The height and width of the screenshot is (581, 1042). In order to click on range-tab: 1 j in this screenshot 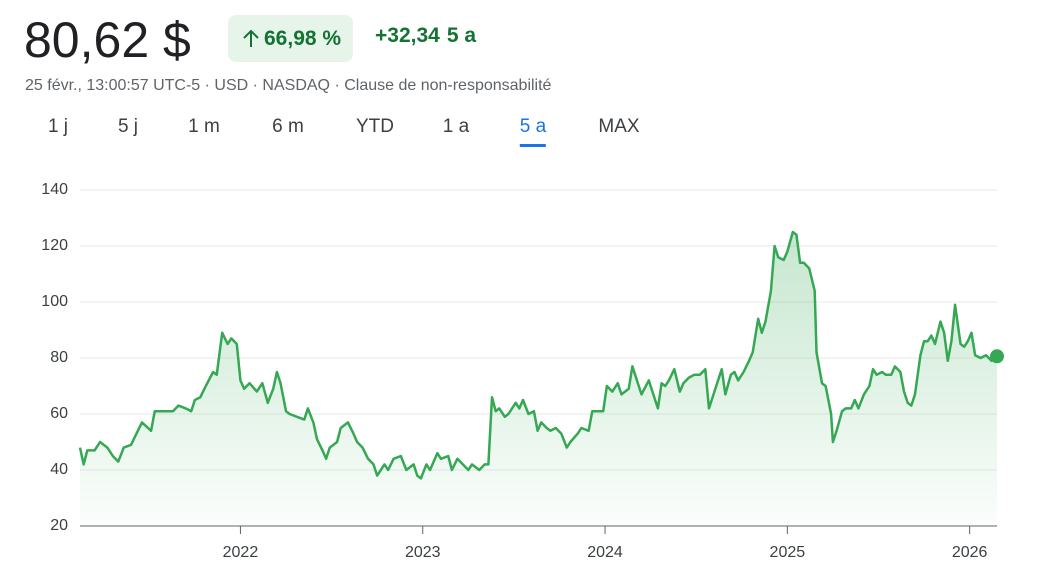, I will do `click(58, 126)`.